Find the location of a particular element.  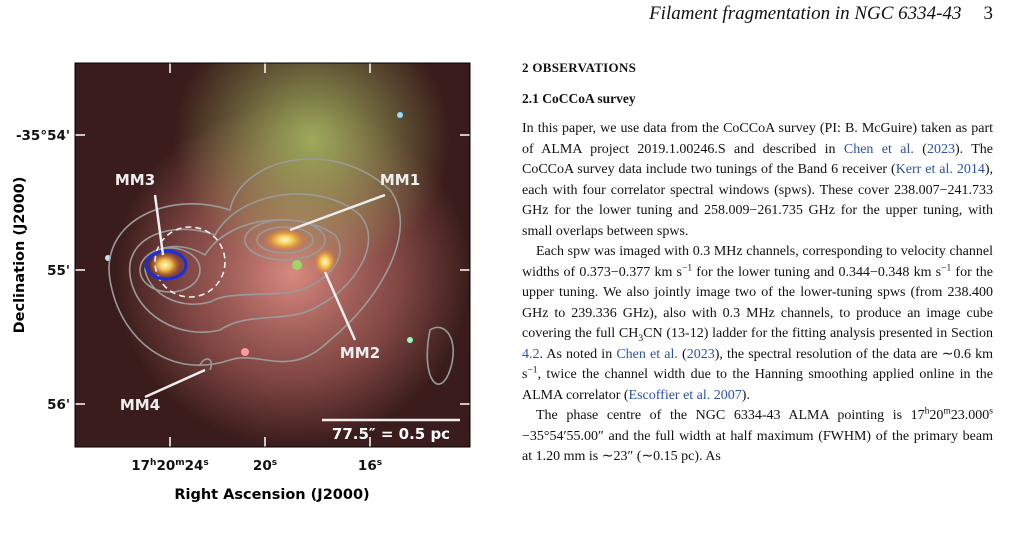

text-run: ). is located at coordinates (745, 395).